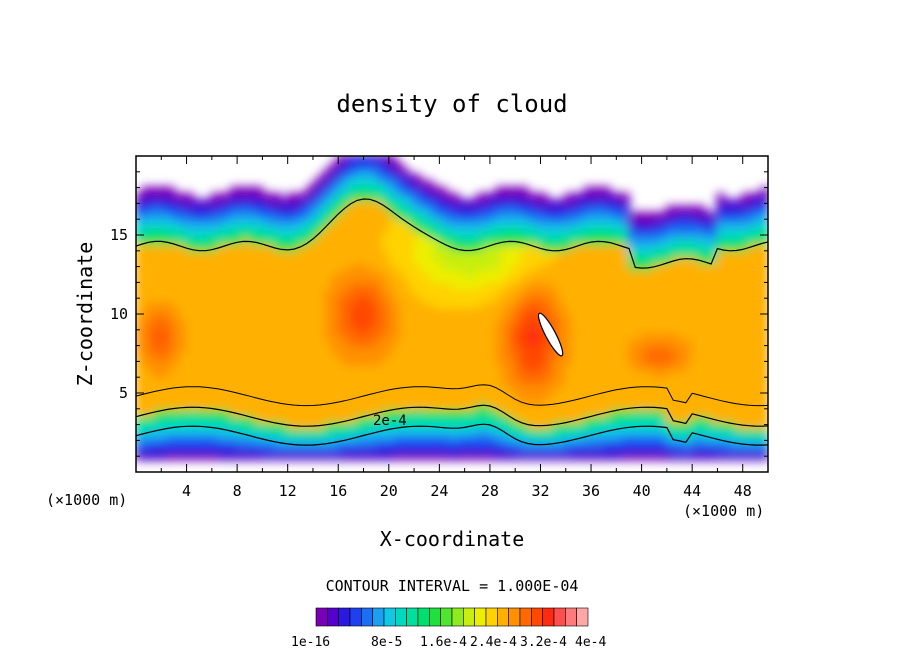  Describe the element at coordinates (590, 642) in the screenshot. I see `colorbar-label: 4e-4` at that location.